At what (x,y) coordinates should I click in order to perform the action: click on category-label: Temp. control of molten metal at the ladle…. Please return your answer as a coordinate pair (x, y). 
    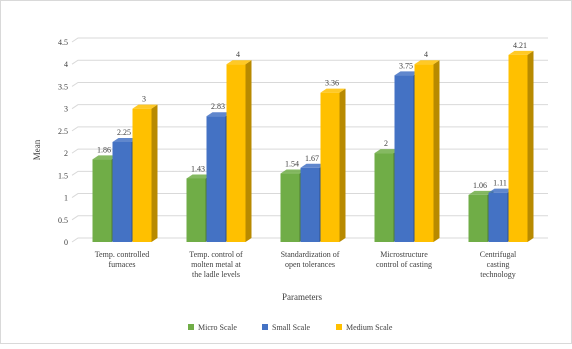
    Looking at the image, I should click on (216, 264).